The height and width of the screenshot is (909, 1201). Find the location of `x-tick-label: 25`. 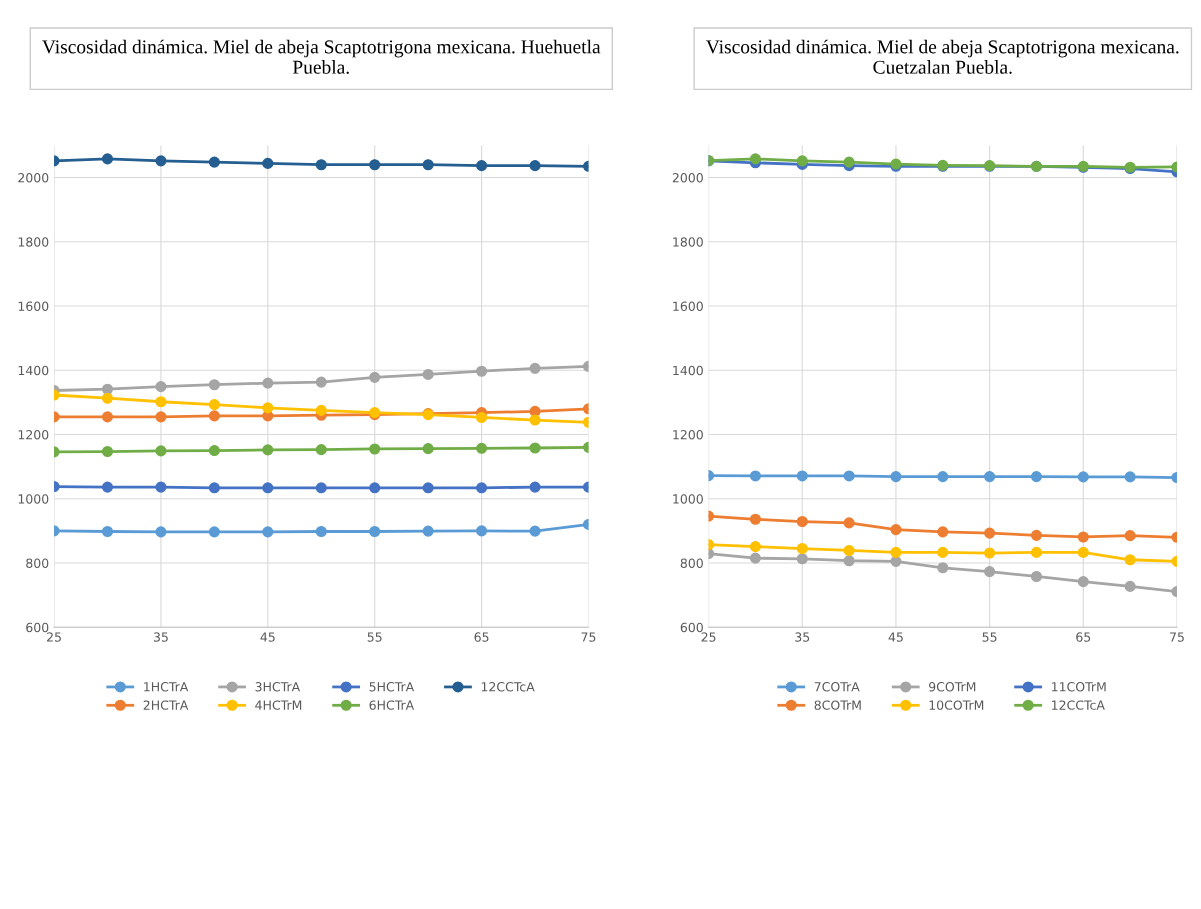

x-tick-label: 25 is located at coordinates (54, 637).